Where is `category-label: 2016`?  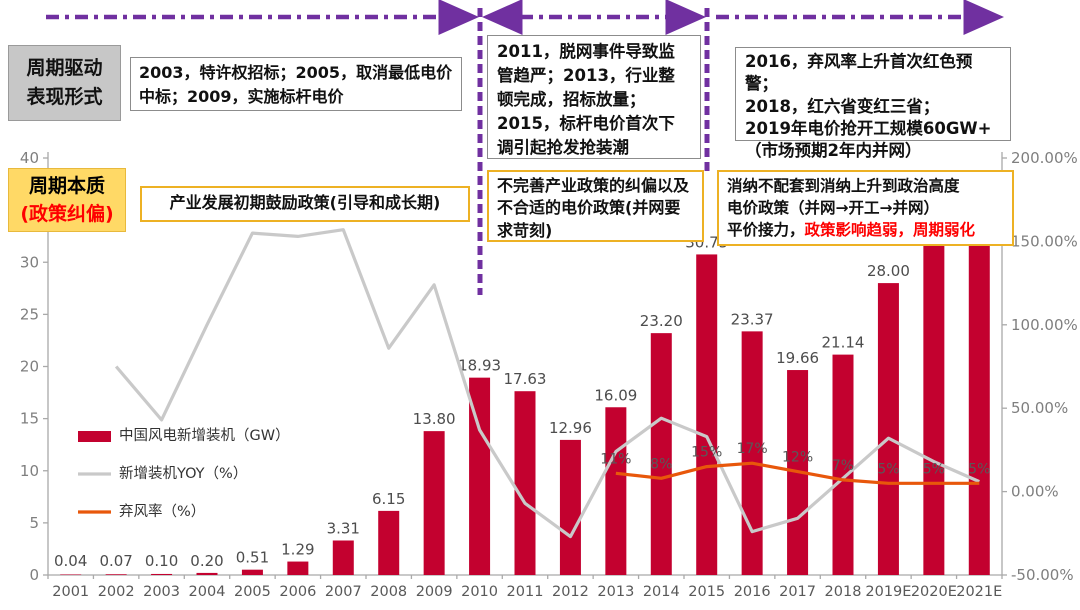 category-label: 2016 is located at coordinates (752, 592).